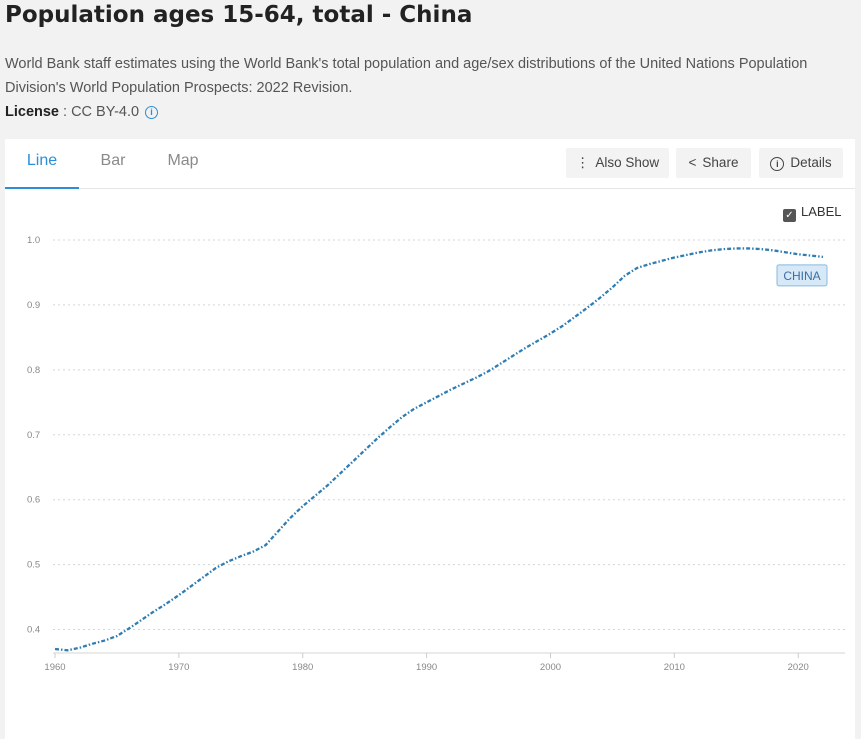 This screenshot has height=739, width=861. I want to click on y-tick-label: 0.5, so click(33, 565).